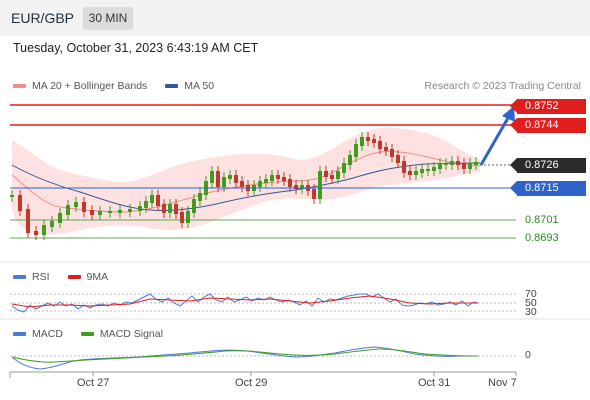  I want to click on pivot-tag: 0.8715, so click(548, 188).